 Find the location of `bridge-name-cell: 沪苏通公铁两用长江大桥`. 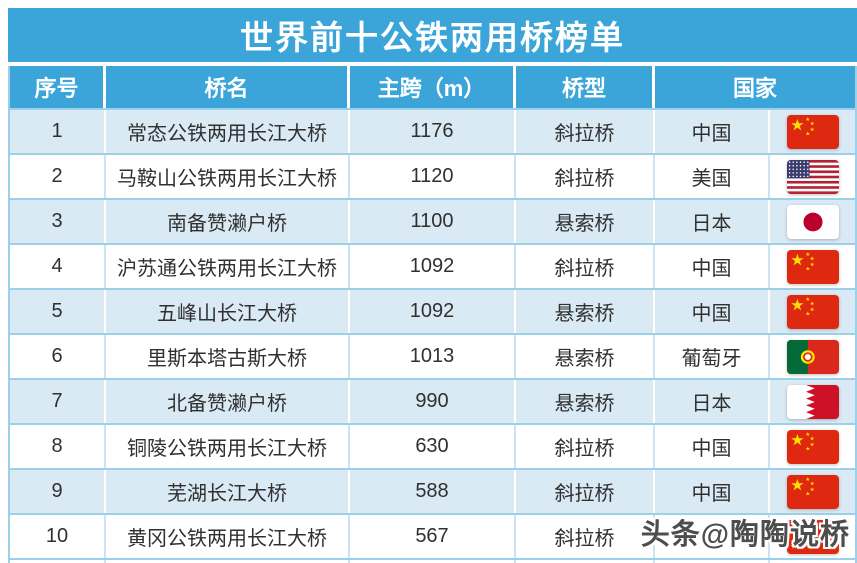

bridge-name-cell: 沪苏通公铁两用长江大桥 is located at coordinates (228, 266).